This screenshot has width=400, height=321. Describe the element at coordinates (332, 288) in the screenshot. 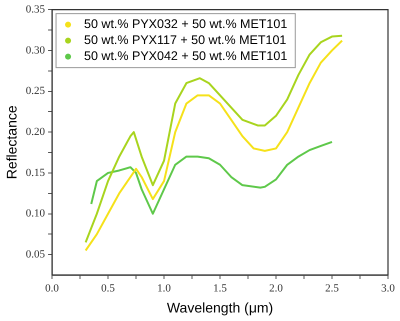

I see `x-tick-label: 2.5` at that location.